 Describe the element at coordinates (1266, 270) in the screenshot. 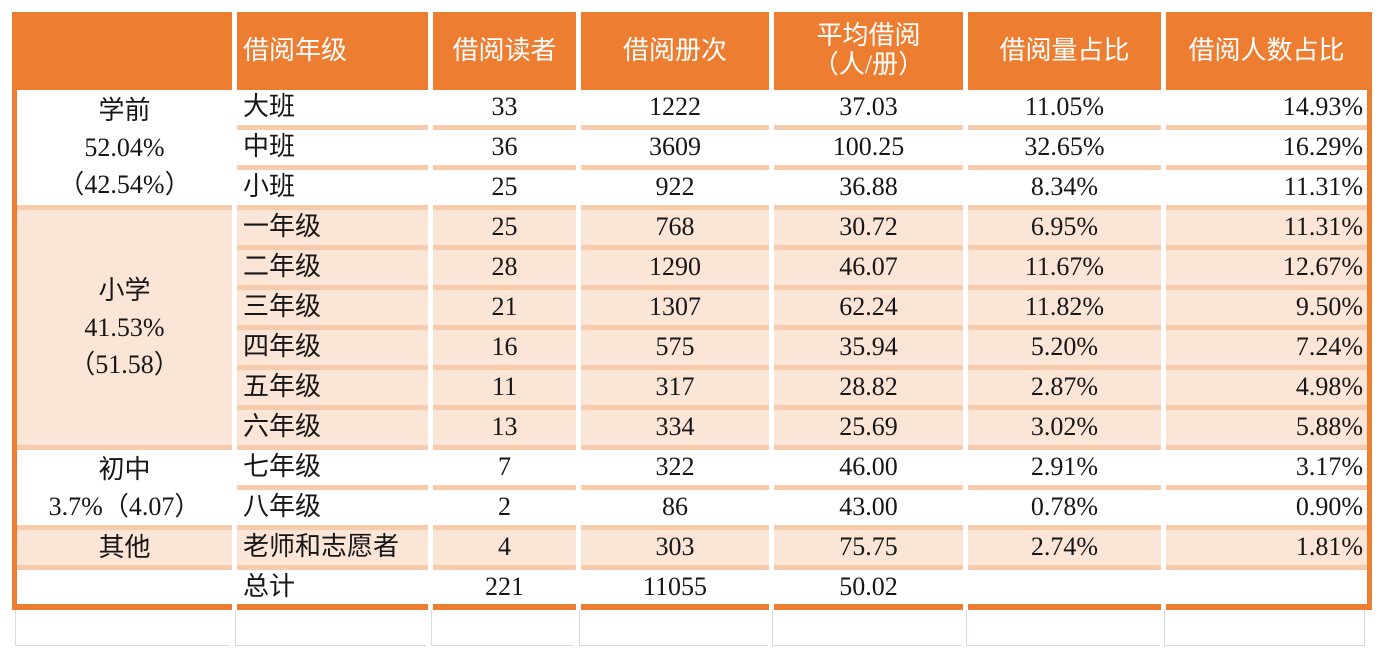

I see `row-4-people_pct: 12.67%` at that location.